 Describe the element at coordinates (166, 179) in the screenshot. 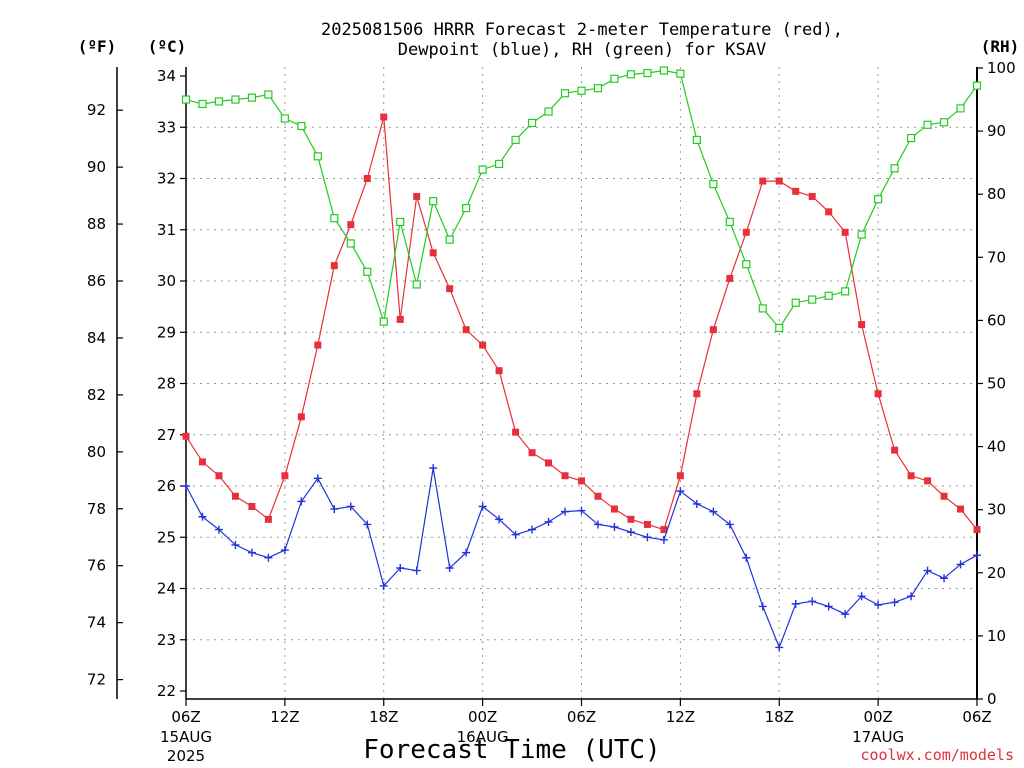

I see `celsius-tick-label: 32` at that location.